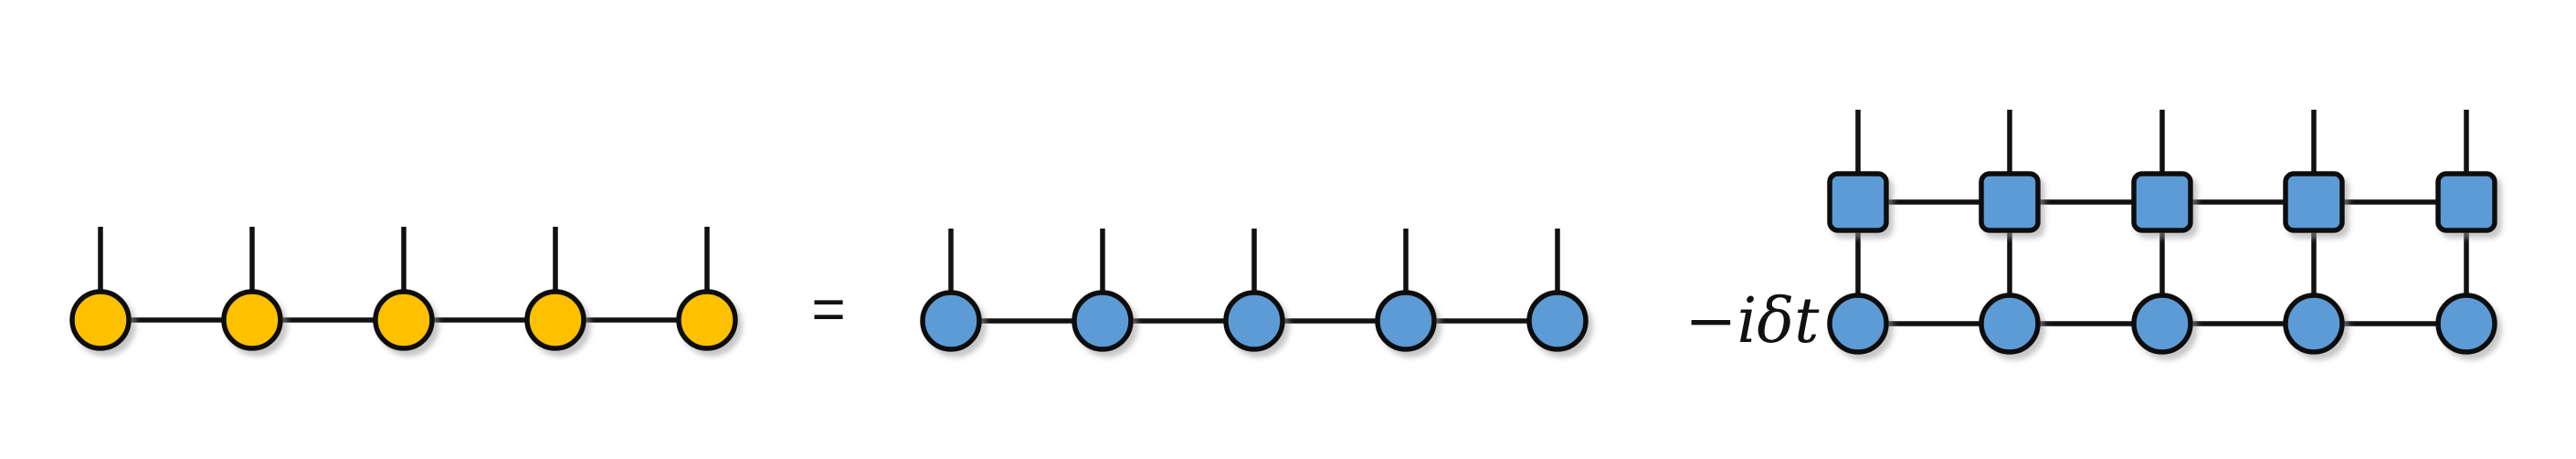  I want to click on mpo-mps-network, so click(2162, 232).